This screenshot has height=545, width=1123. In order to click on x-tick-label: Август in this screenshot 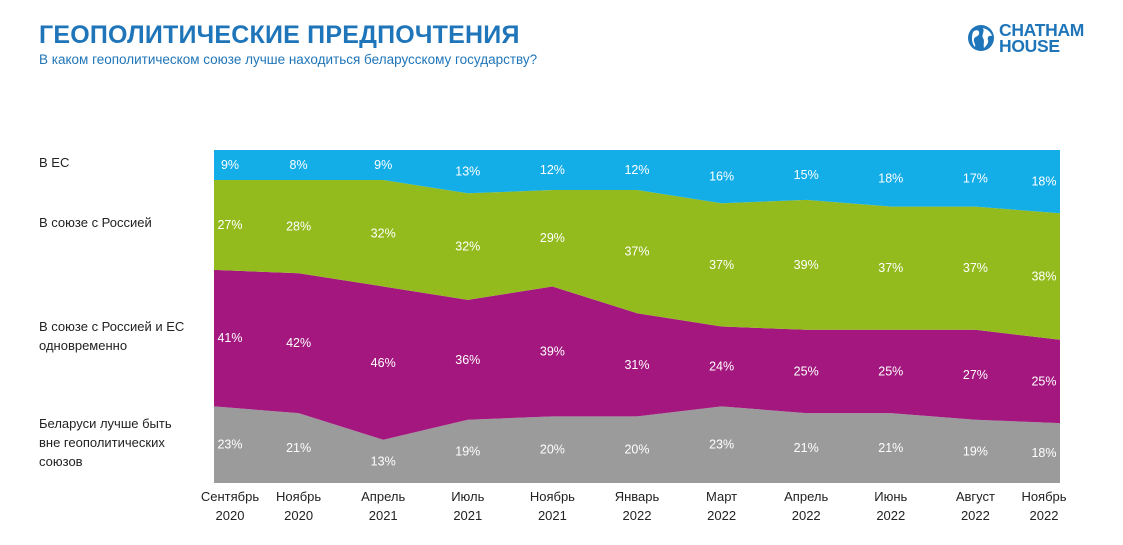, I will do `click(975, 496)`.